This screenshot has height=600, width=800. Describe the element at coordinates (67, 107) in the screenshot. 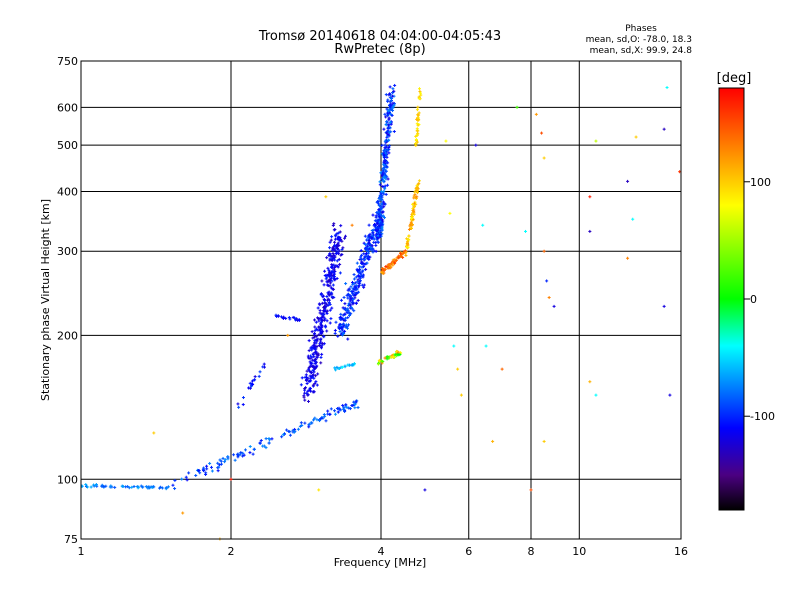

I see `y-tick-label: 600` at that location.